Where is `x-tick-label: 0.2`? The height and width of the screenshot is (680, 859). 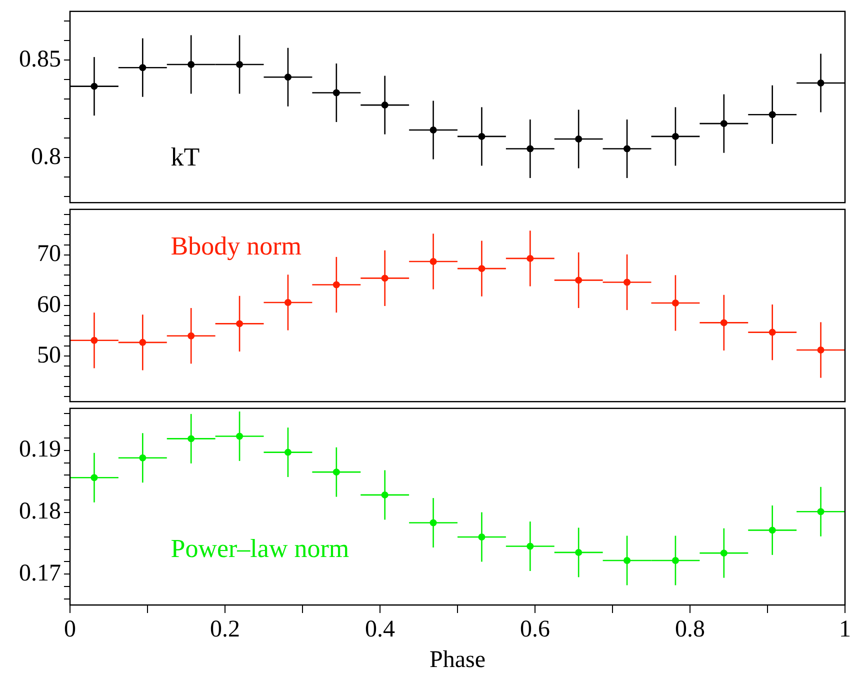 x-tick-label: 0.2 is located at coordinates (225, 629).